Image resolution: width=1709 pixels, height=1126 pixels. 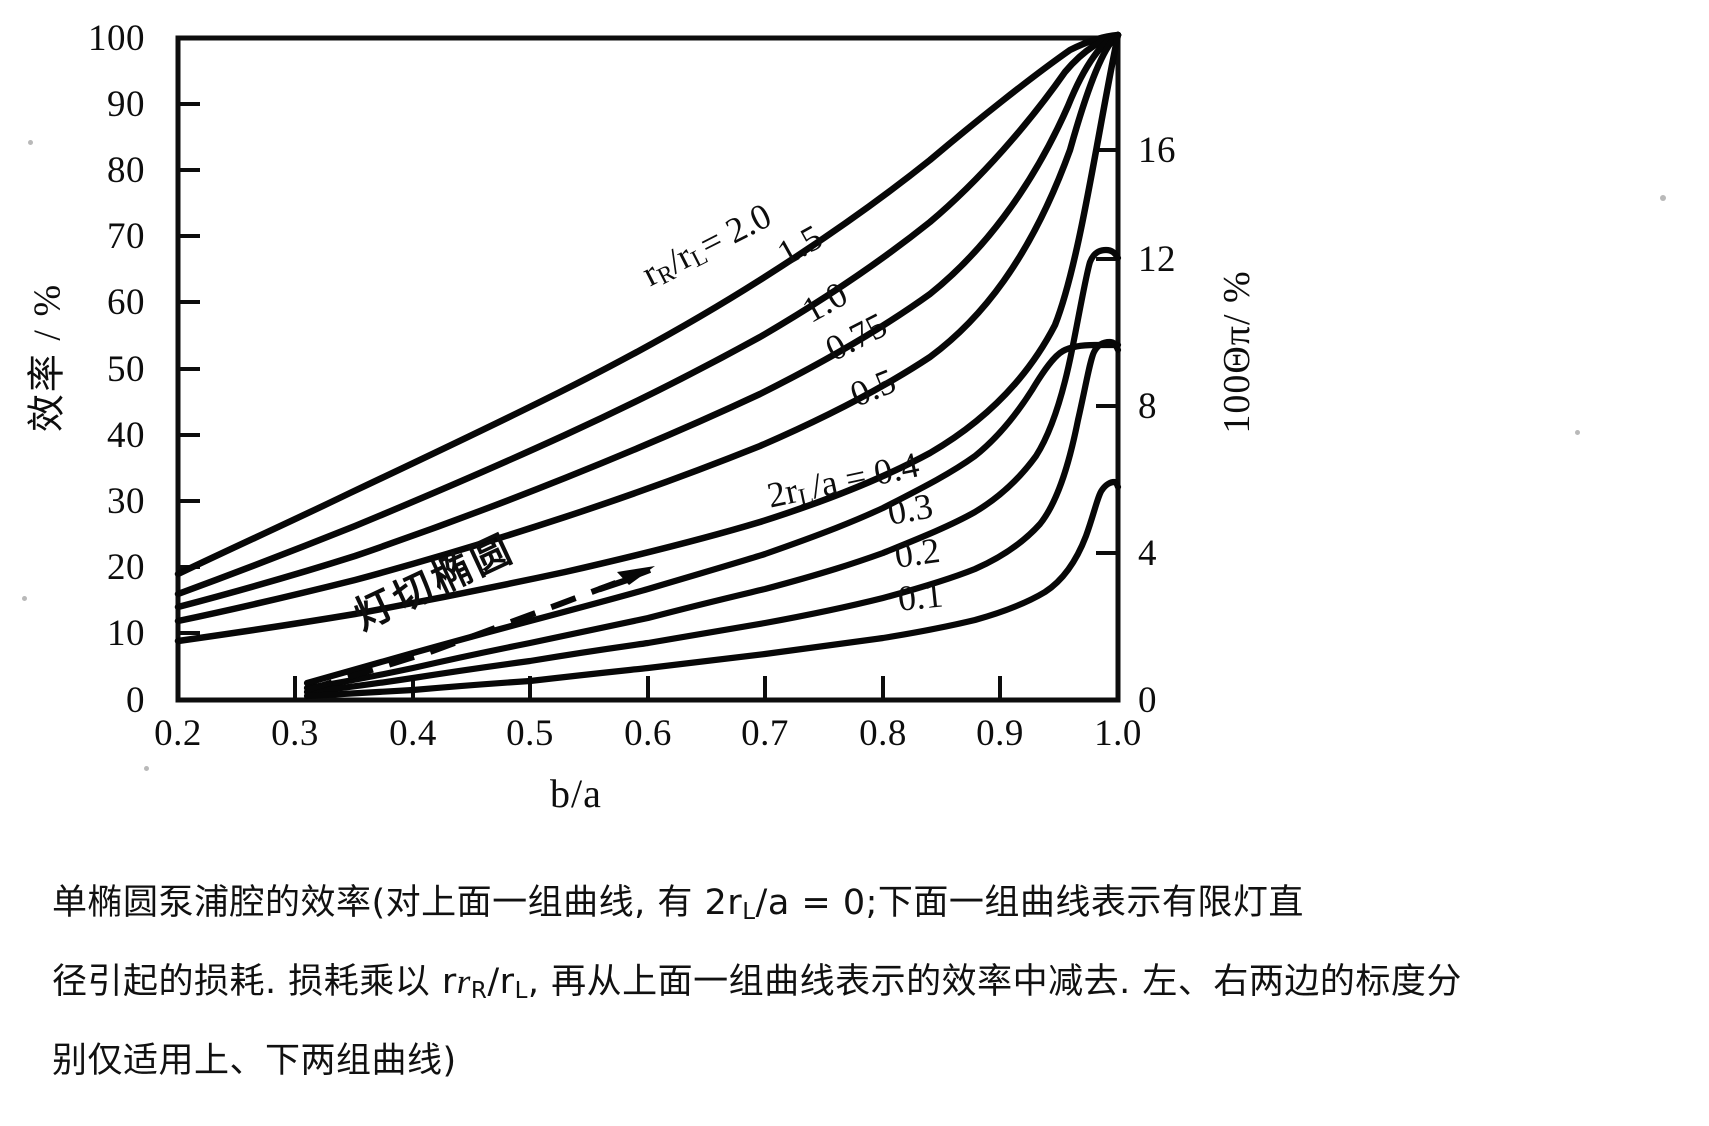 What do you see at coordinates (765, 733) in the screenshot?
I see `xtick-label-0-7: 0.7` at bounding box center [765, 733].